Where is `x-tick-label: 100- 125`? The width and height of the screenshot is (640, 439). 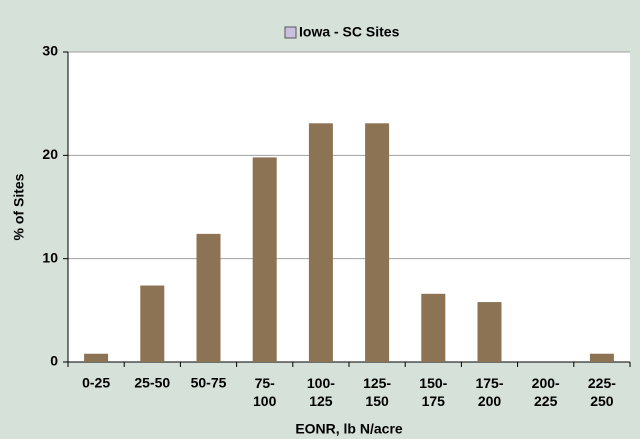 x-tick-label: 100- 125 is located at coordinates (321, 392).